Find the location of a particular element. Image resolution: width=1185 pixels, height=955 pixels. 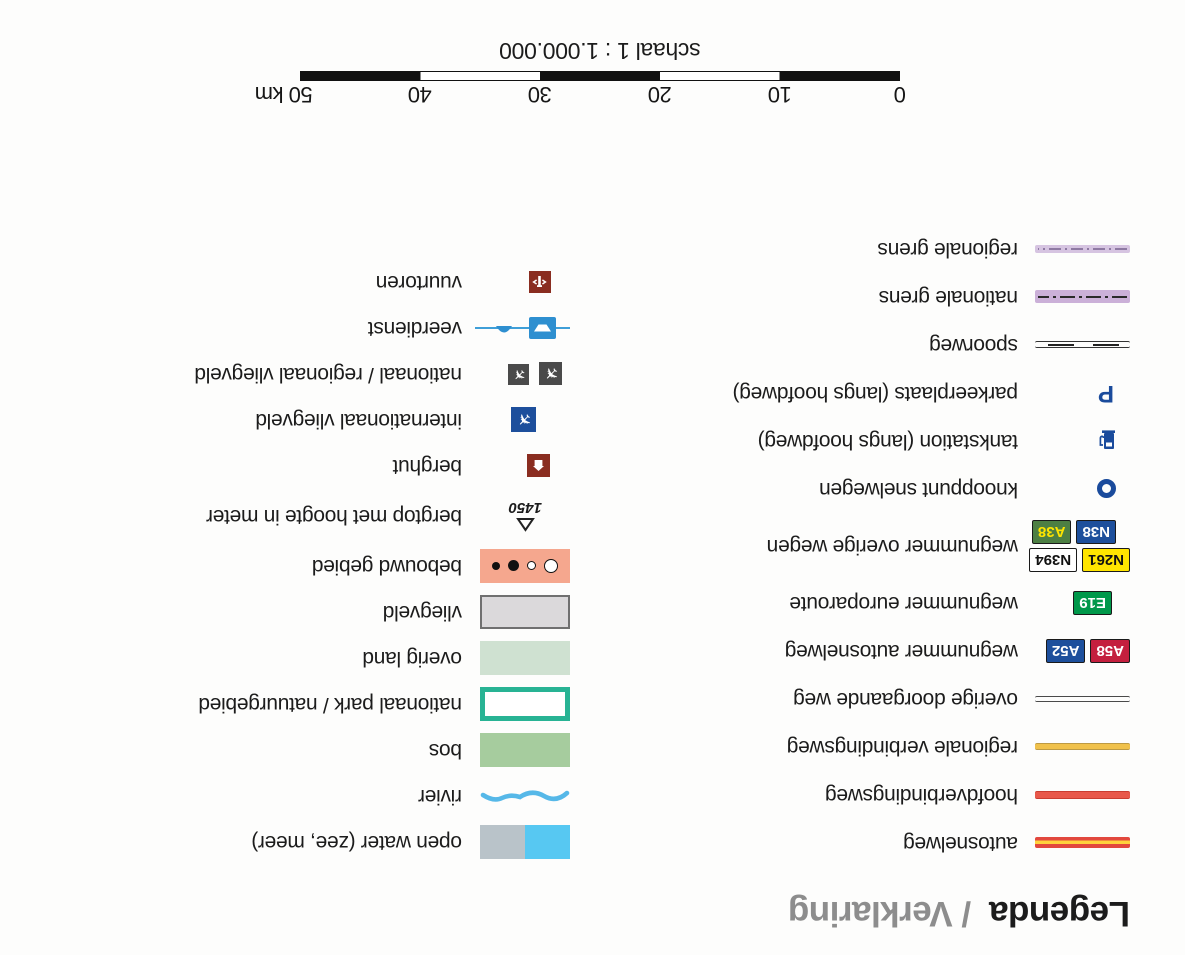

city-dot-large-icon is located at coordinates (513, 566).